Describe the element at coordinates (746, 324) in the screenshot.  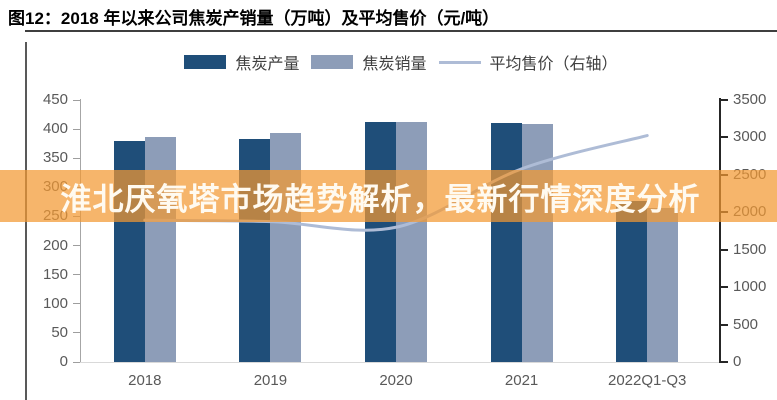
I see `right-axis-tick-label: 500` at that location.